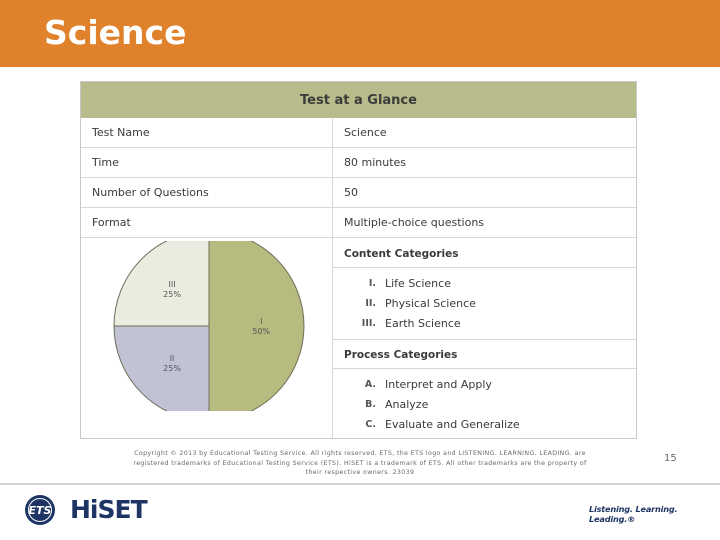  I want to click on list-item-label: Physical Science, so click(430, 303).